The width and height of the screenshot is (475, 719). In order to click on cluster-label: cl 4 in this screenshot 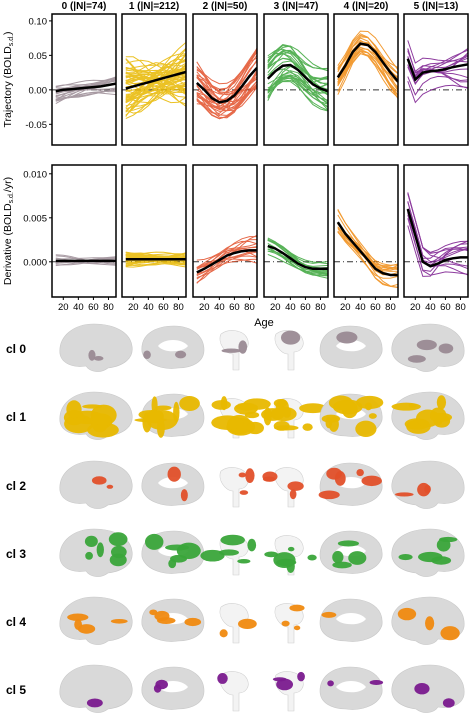, I will do `click(16, 622)`.